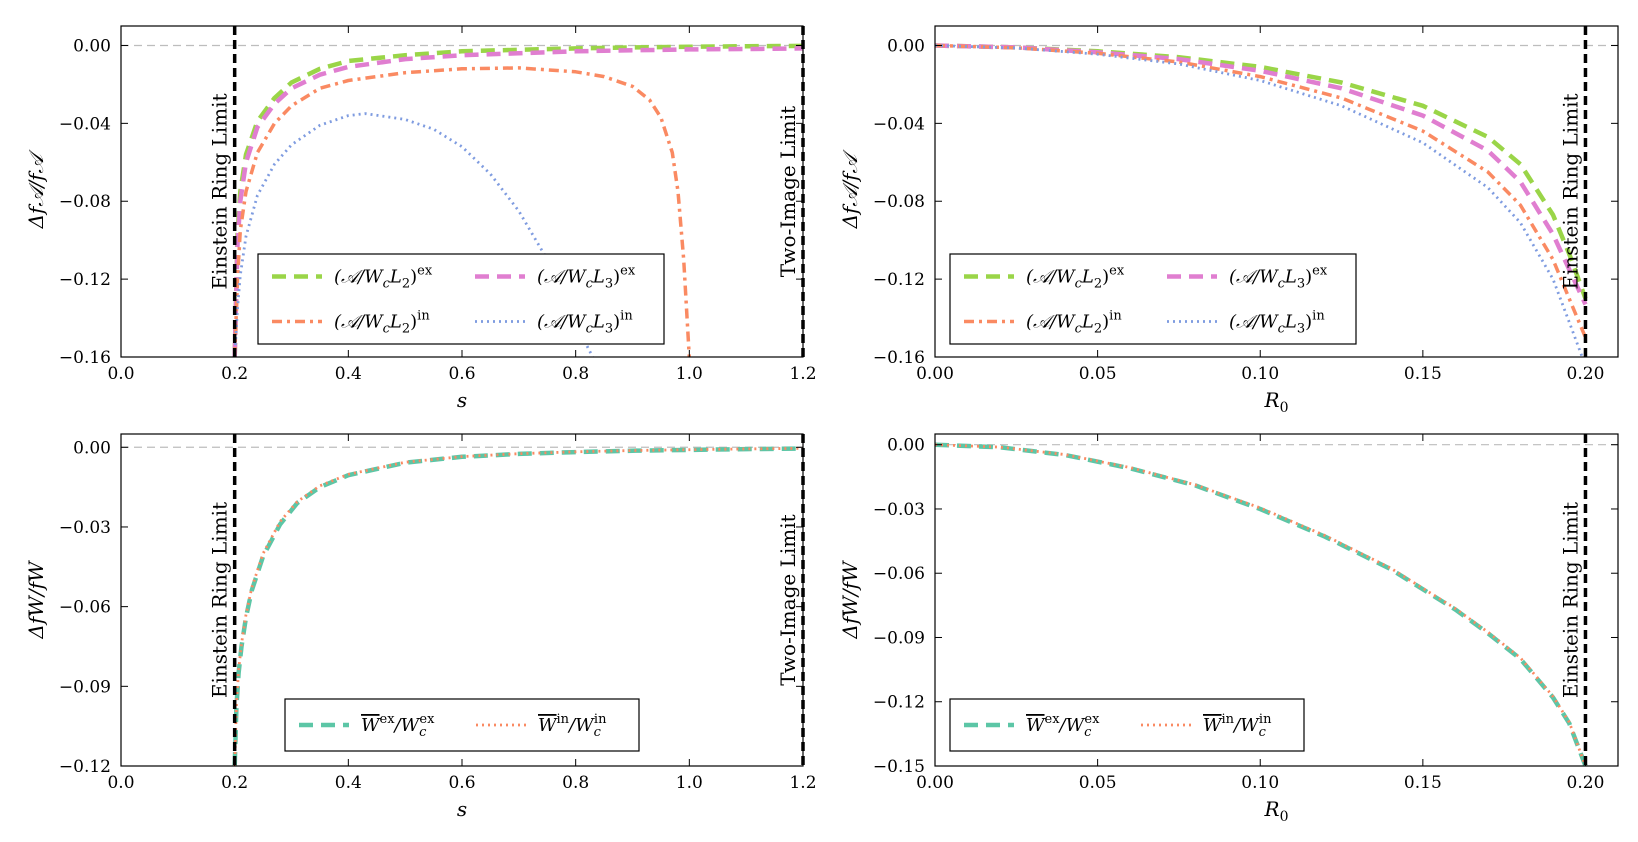 Image resolution: width=1638 pixels, height=842 pixels. I want to click on y-tick-label: −0.15, so click(899, 767).